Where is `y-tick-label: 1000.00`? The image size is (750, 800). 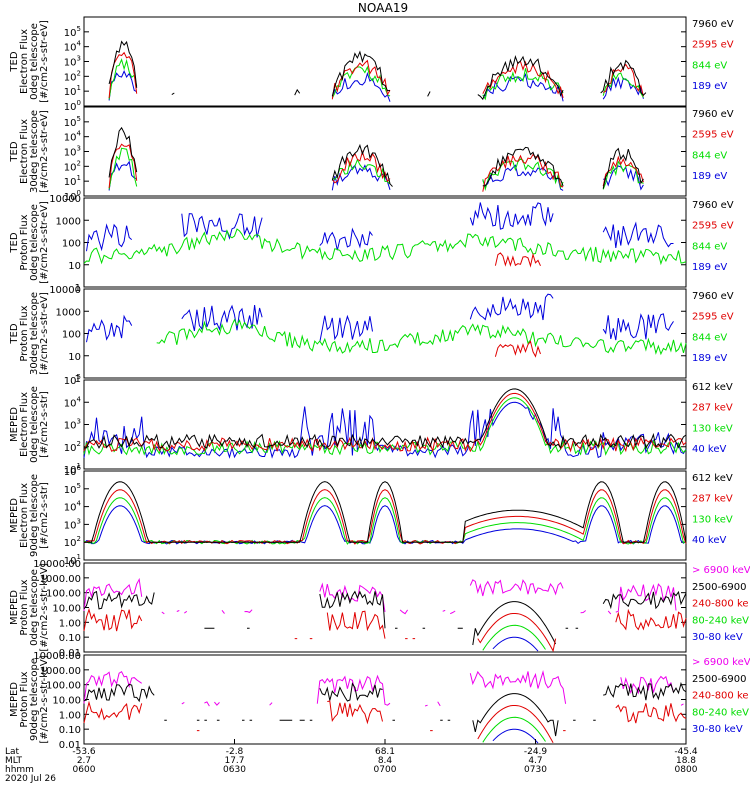 y-tick-label: 1000.00 is located at coordinates (60, 671).